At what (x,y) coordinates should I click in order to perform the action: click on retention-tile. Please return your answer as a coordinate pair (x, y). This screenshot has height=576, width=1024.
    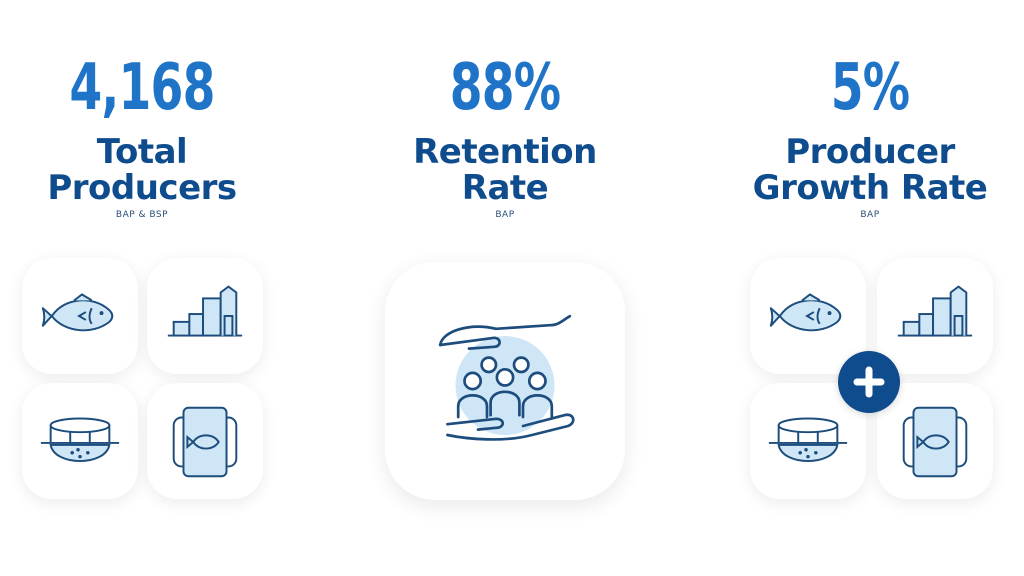
    Looking at the image, I should click on (505, 381).